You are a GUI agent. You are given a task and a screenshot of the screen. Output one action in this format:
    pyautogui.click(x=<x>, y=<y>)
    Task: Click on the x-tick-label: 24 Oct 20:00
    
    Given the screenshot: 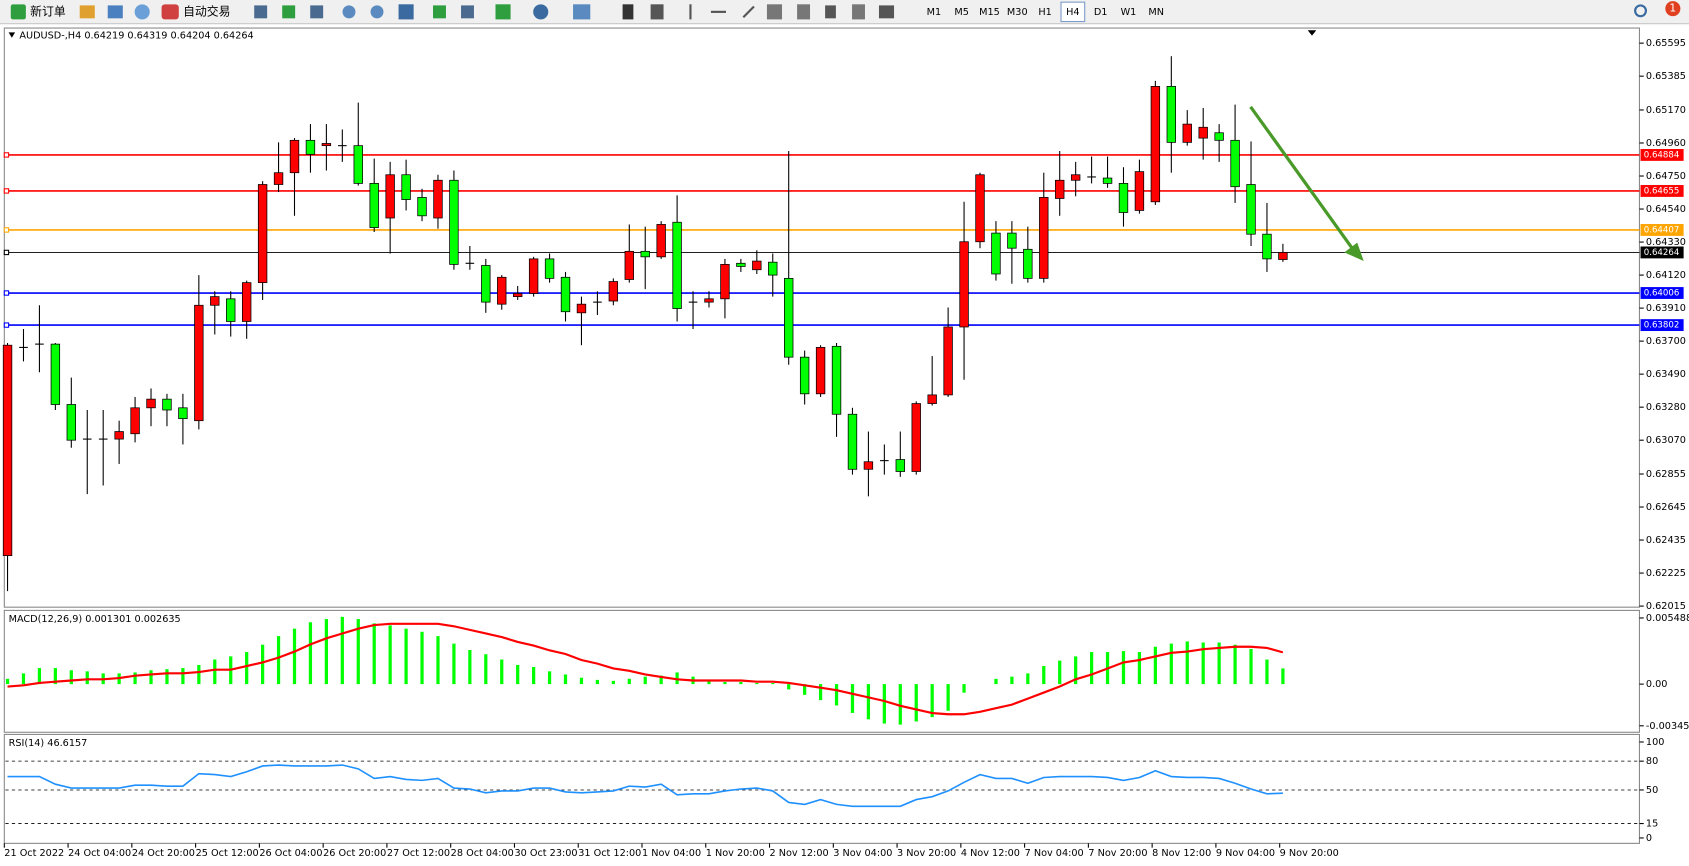 What is the action you would take?
    pyautogui.click(x=163, y=853)
    